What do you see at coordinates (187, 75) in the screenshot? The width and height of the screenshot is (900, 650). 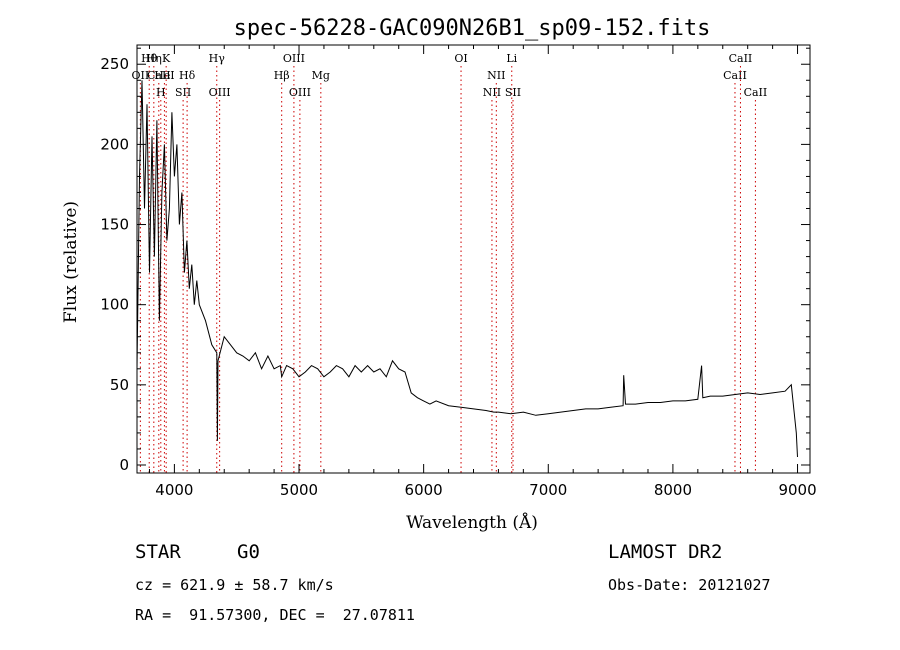 I see `line-marker-label: Hδ` at bounding box center [187, 75].